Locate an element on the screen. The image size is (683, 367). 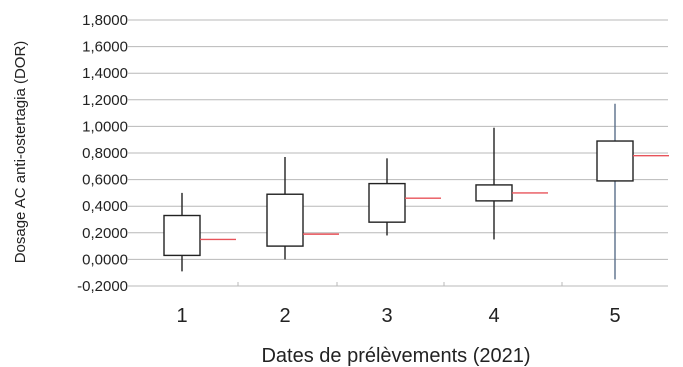
x-axis-label: Dates de prélèvements (2021) is located at coordinates (395, 356).